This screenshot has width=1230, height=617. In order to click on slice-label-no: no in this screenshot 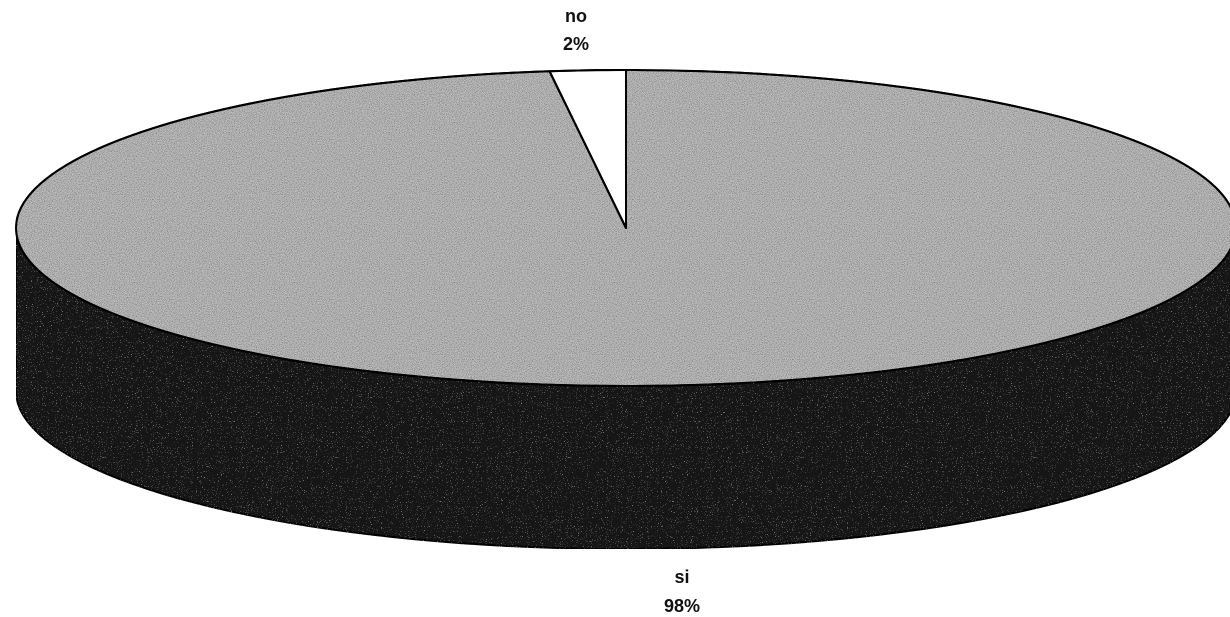, I will do `click(576, 16)`.